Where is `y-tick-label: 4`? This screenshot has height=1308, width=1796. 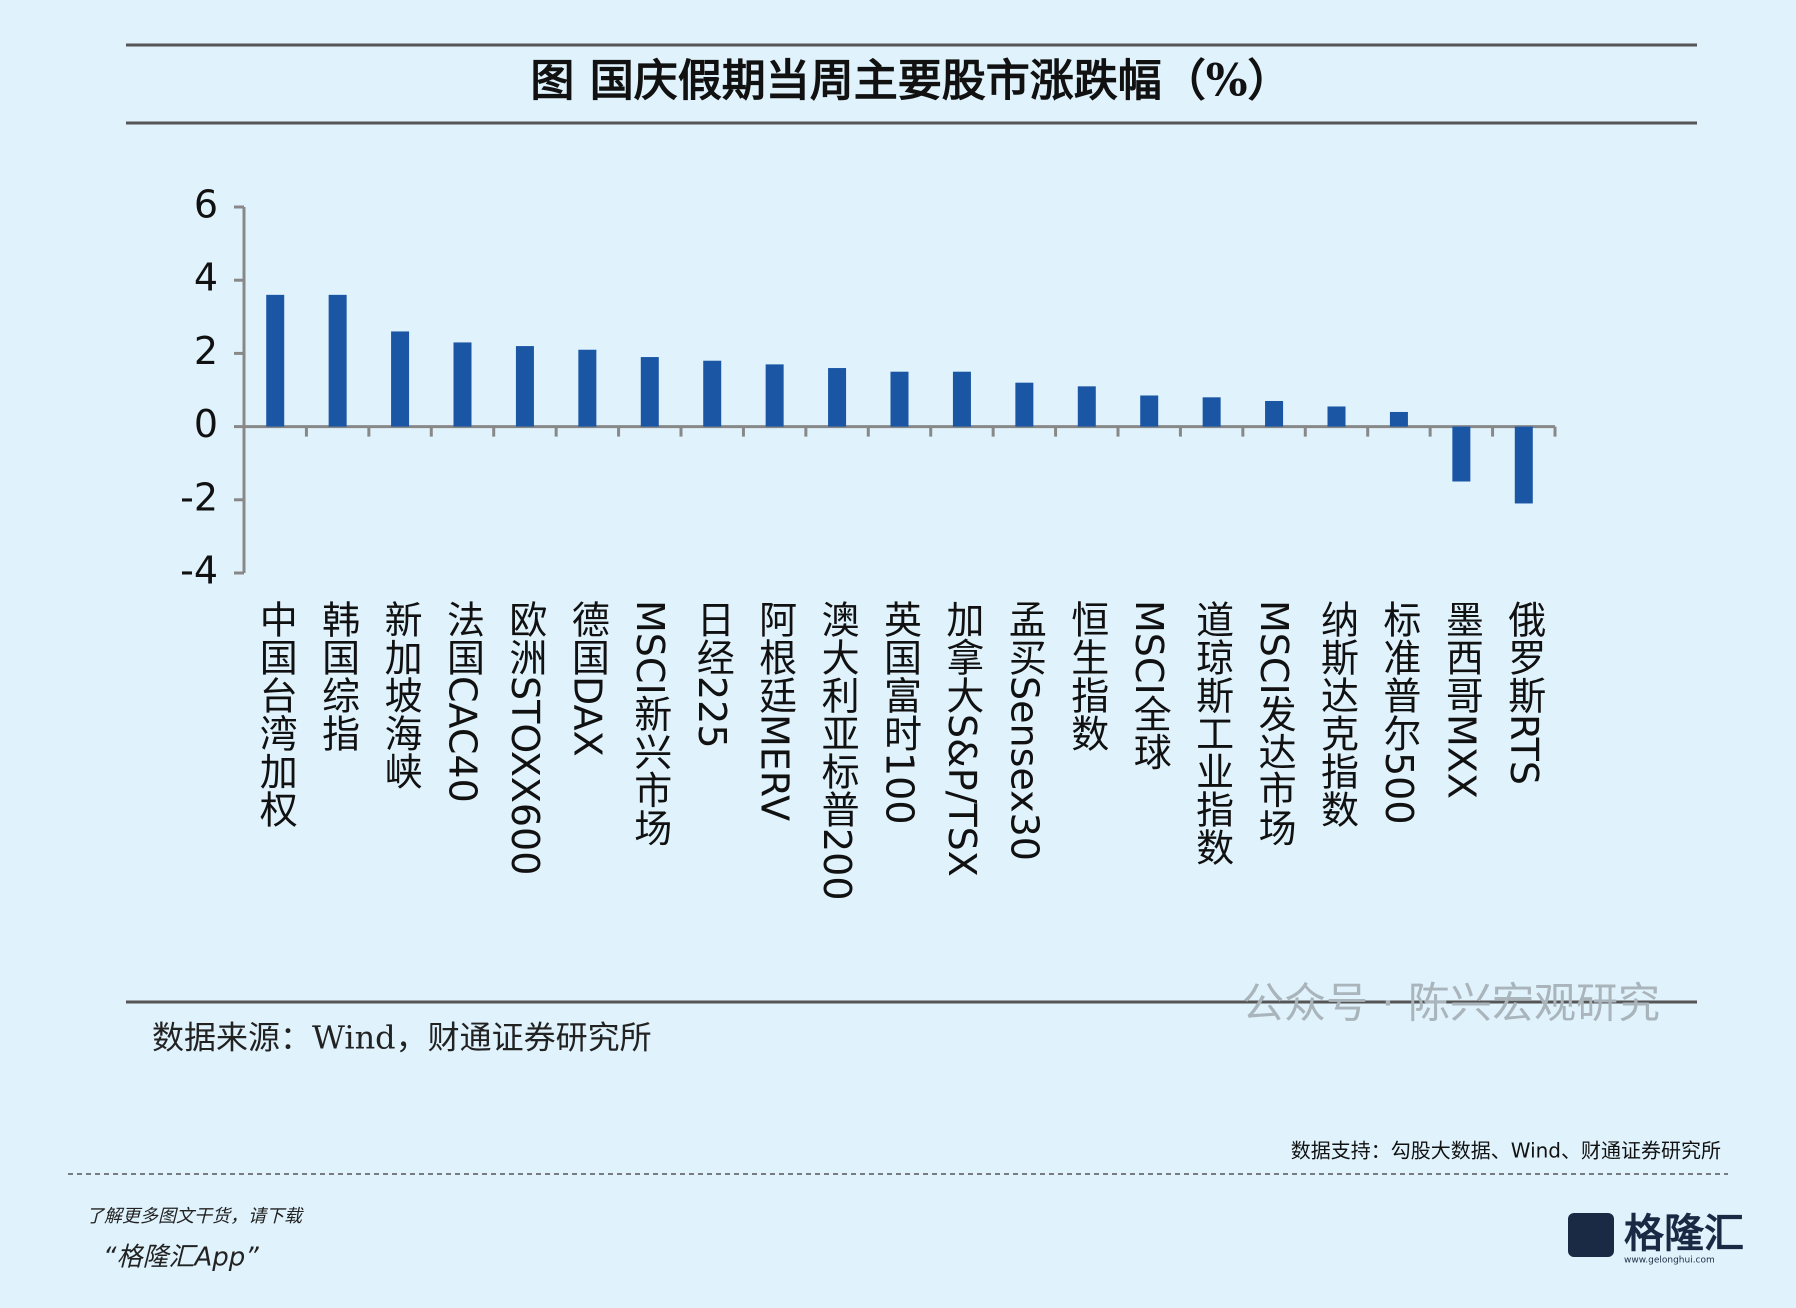
y-tick-label: 4 is located at coordinates (206, 278).